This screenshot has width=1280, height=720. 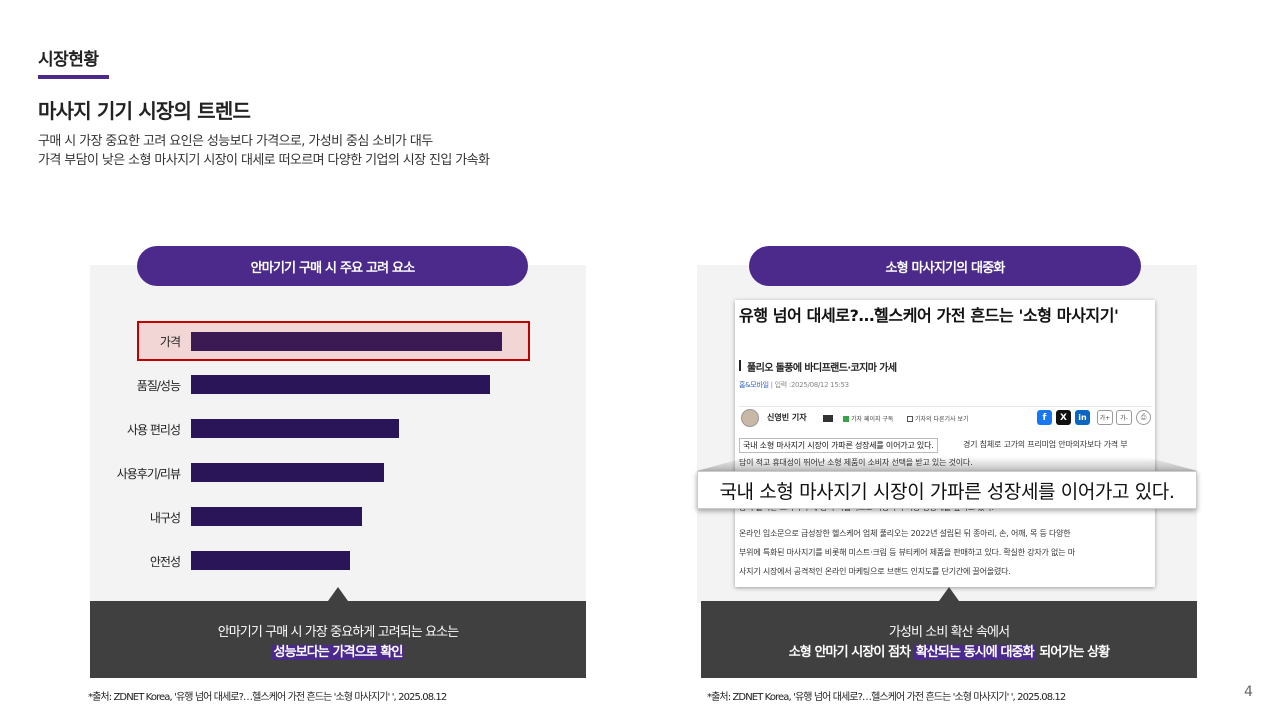 I want to click on bar-convenience, so click(x=295, y=428).